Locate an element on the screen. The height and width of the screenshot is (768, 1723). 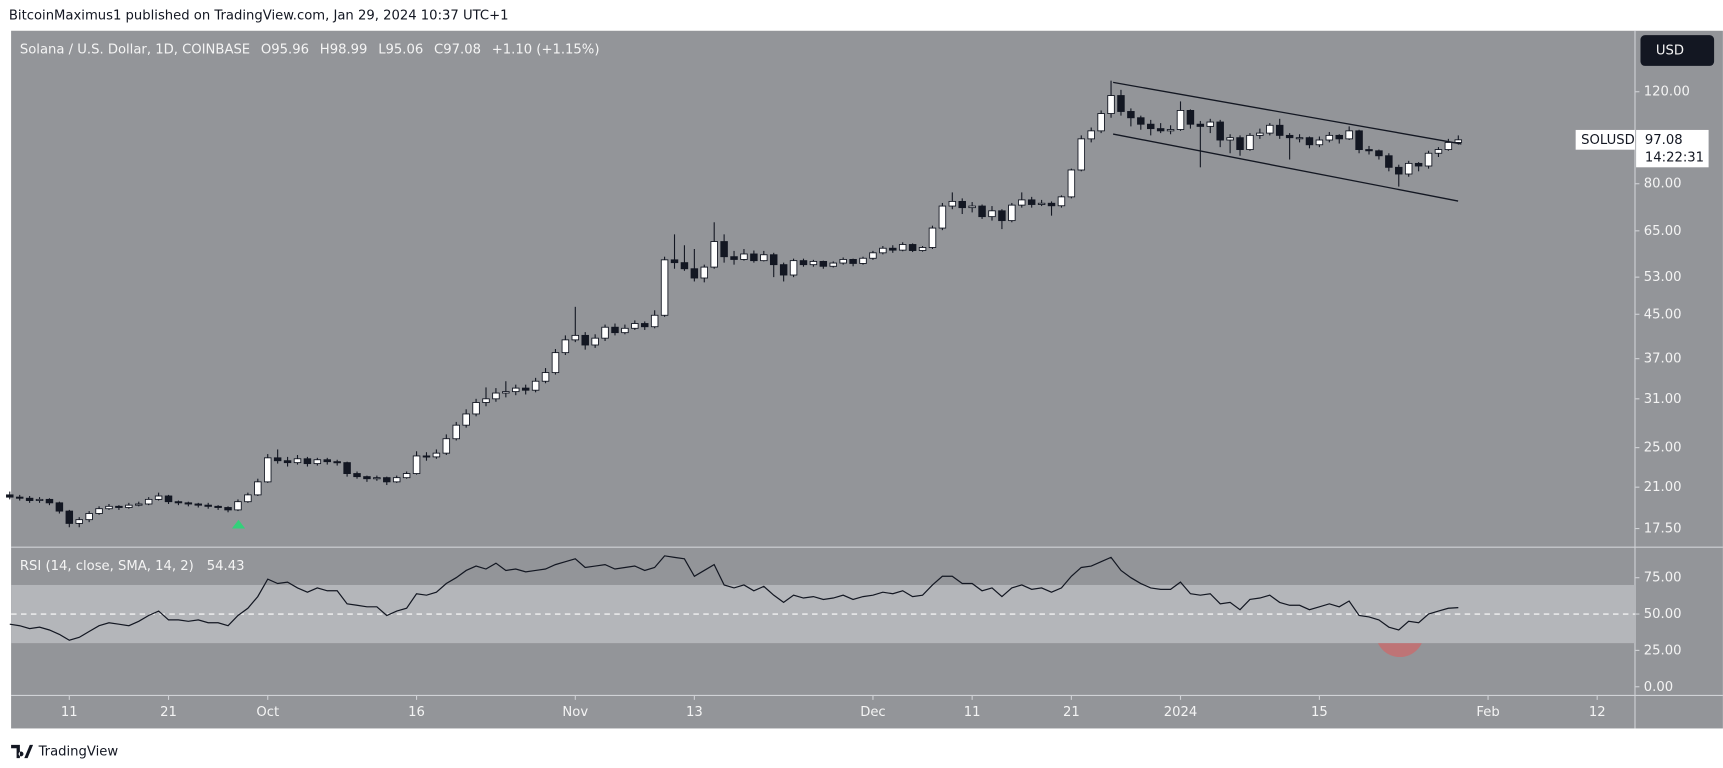
ohlc-key: H is located at coordinates (325, 49).